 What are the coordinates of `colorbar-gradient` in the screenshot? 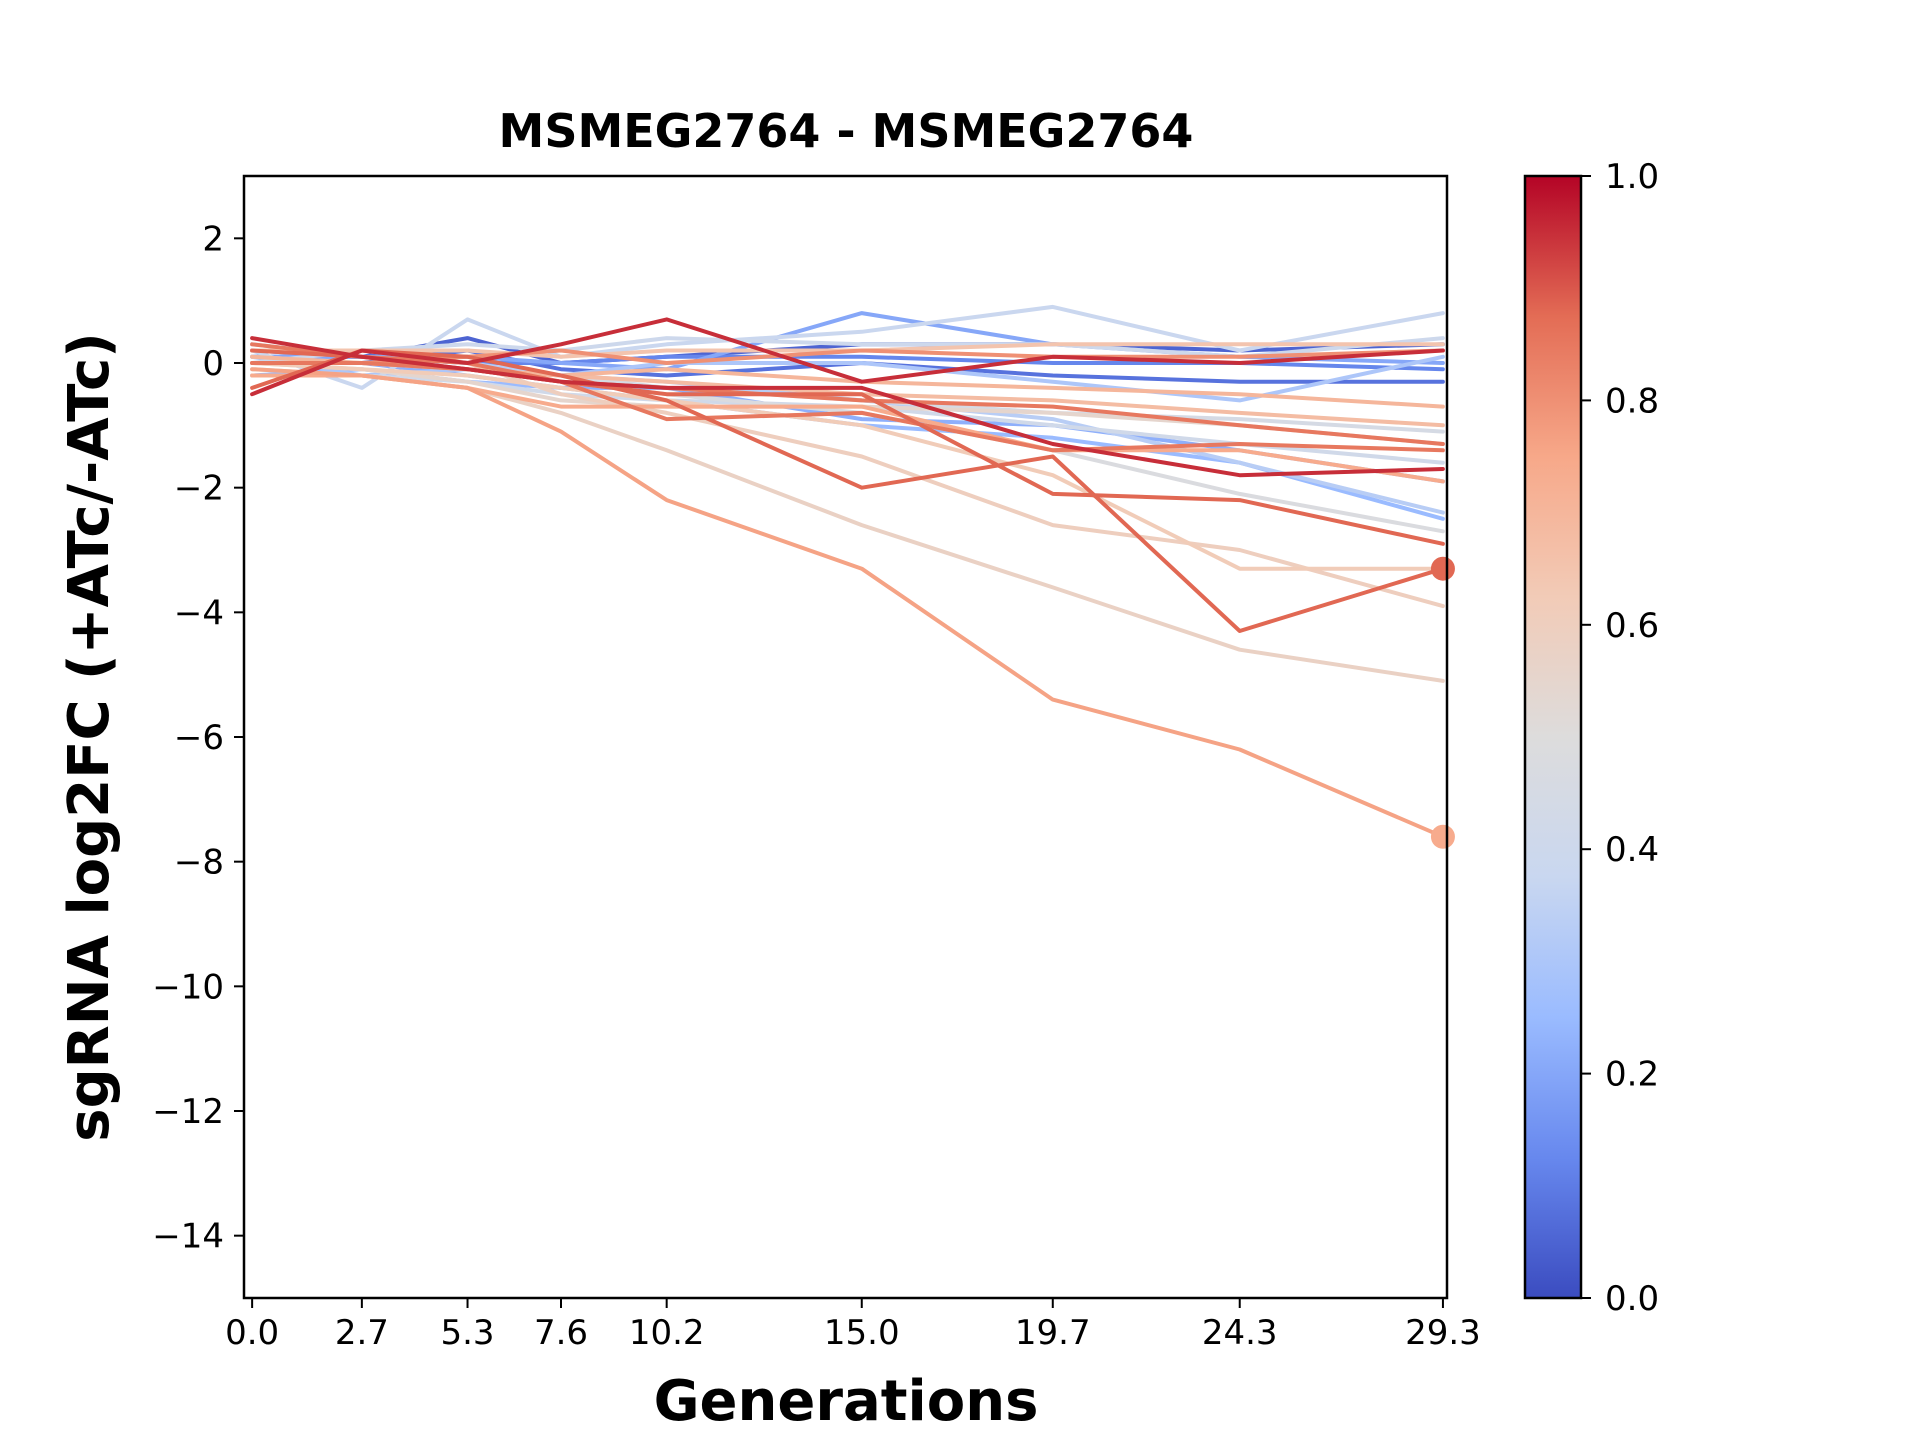 It's located at (1553, 737).